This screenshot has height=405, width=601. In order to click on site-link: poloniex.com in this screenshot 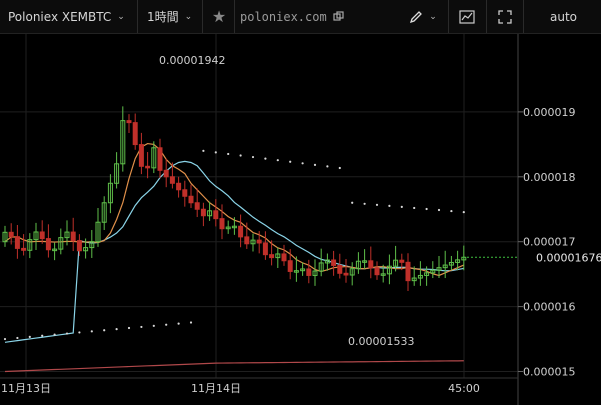, I will do `click(295, 16)`.